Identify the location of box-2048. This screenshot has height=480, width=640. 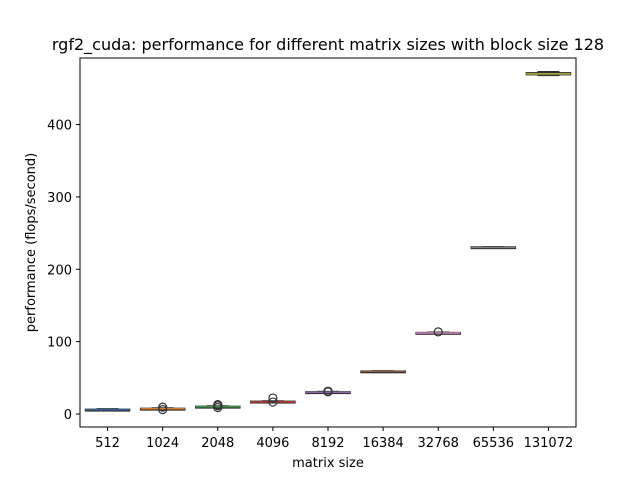
(217, 406).